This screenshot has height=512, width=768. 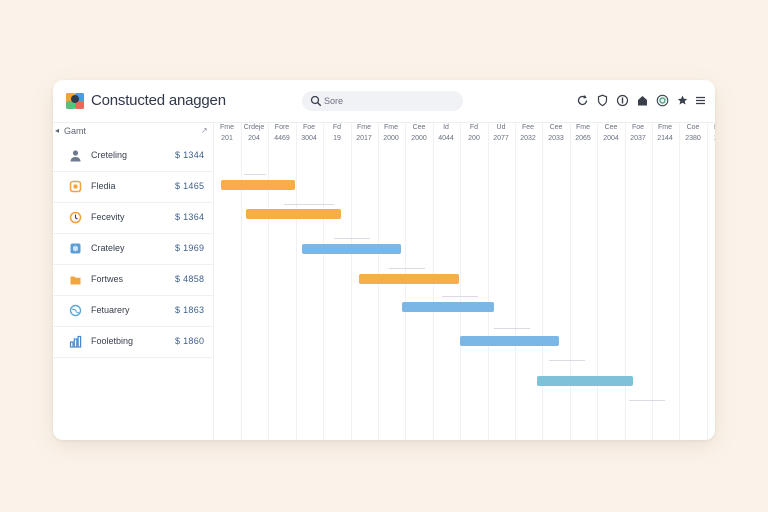 What do you see at coordinates (227, 135) in the screenshot?
I see `timeline-column-header: Fme 201` at bounding box center [227, 135].